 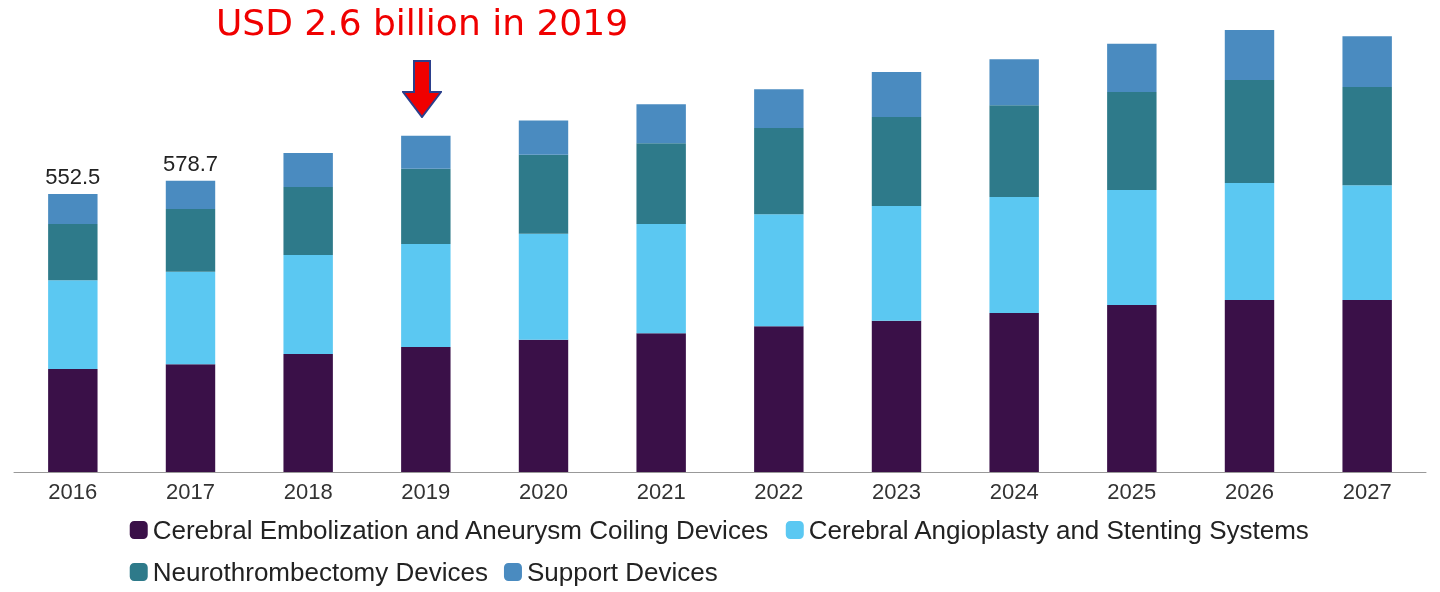 What do you see at coordinates (1132, 491) in the screenshot?
I see `x-tick-label: 2025` at bounding box center [1132, 491].